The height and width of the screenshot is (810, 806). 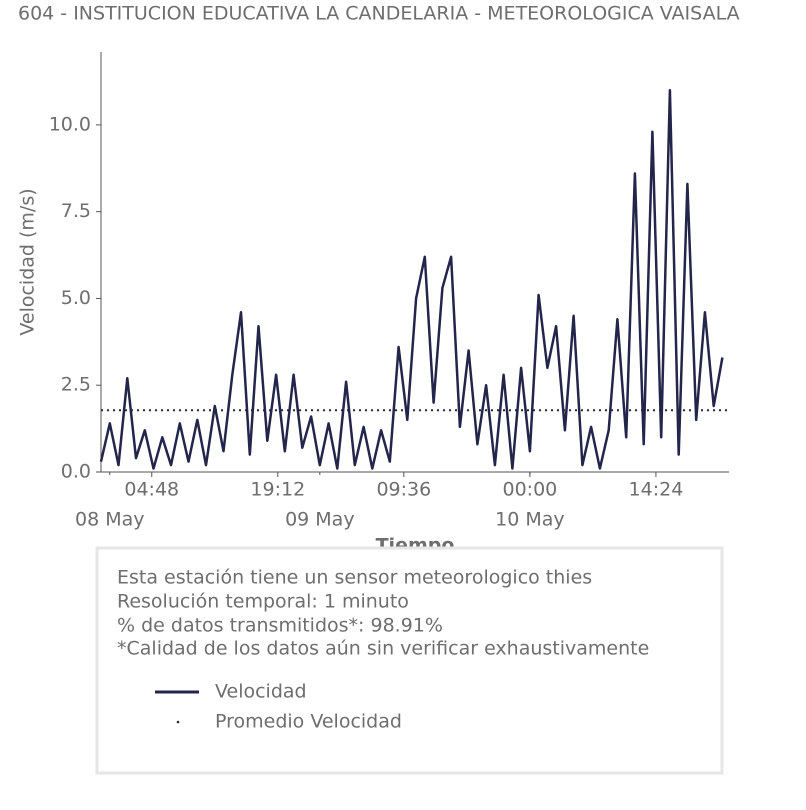 I want to click on x-tick-label: 00:00, so click(x=529, y=490).